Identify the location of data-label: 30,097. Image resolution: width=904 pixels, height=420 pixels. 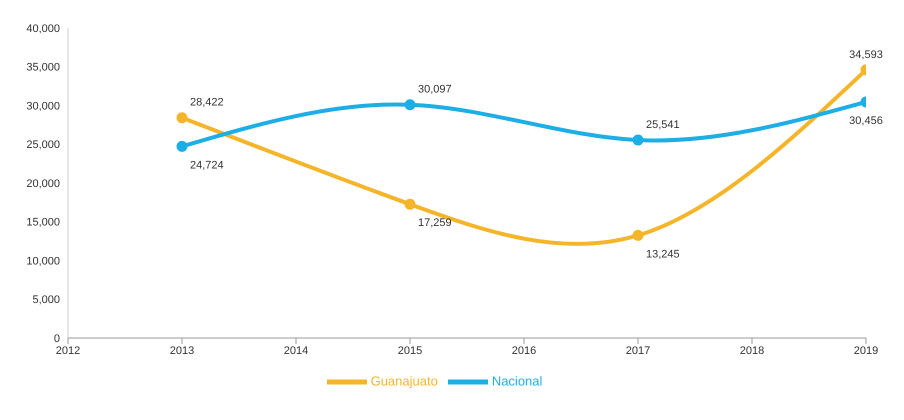
(435, 90).